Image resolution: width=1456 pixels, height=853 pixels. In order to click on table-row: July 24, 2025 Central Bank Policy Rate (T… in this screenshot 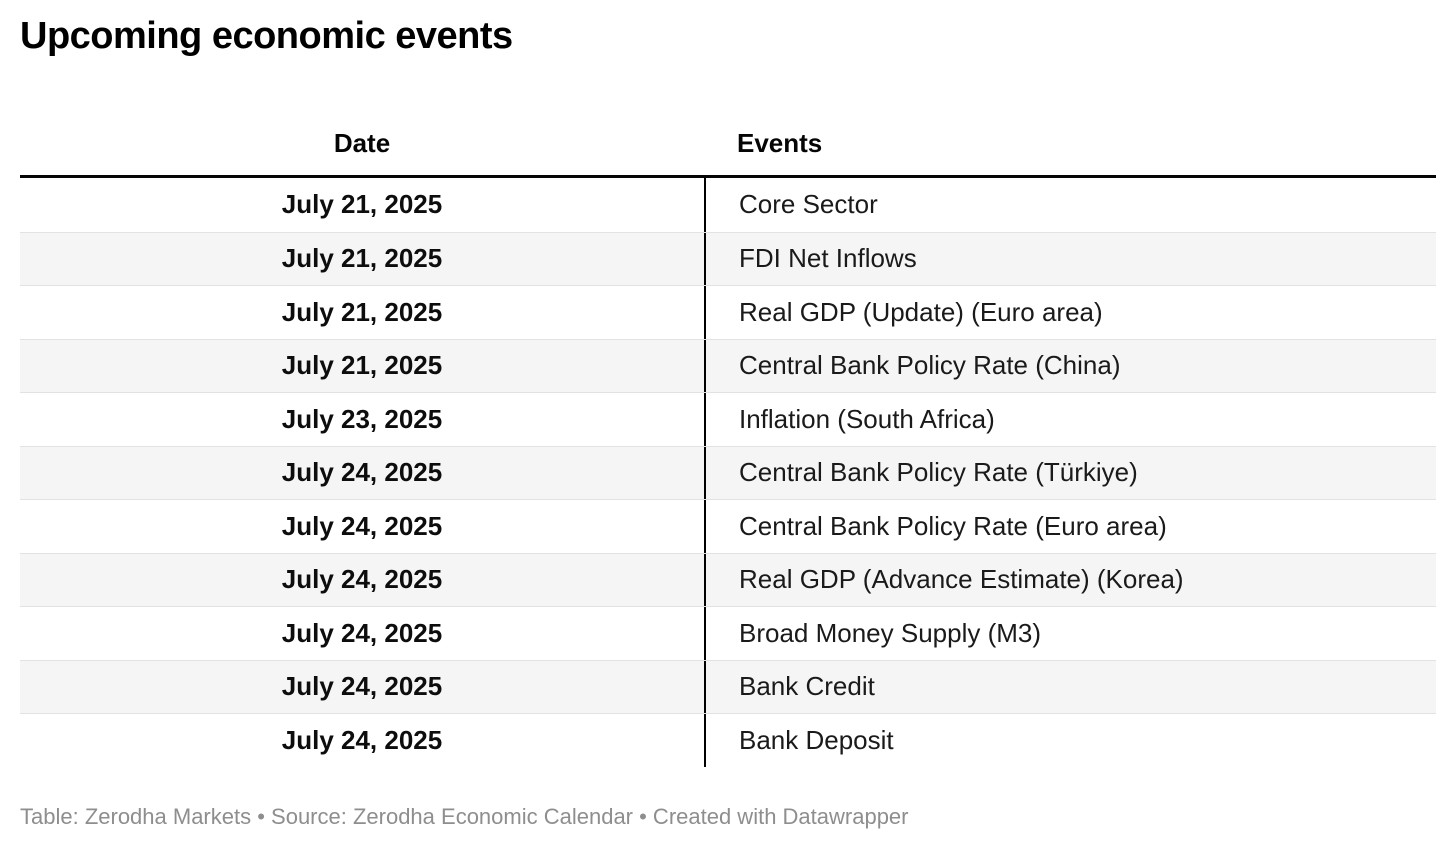, I will do `click(728, 472)`.